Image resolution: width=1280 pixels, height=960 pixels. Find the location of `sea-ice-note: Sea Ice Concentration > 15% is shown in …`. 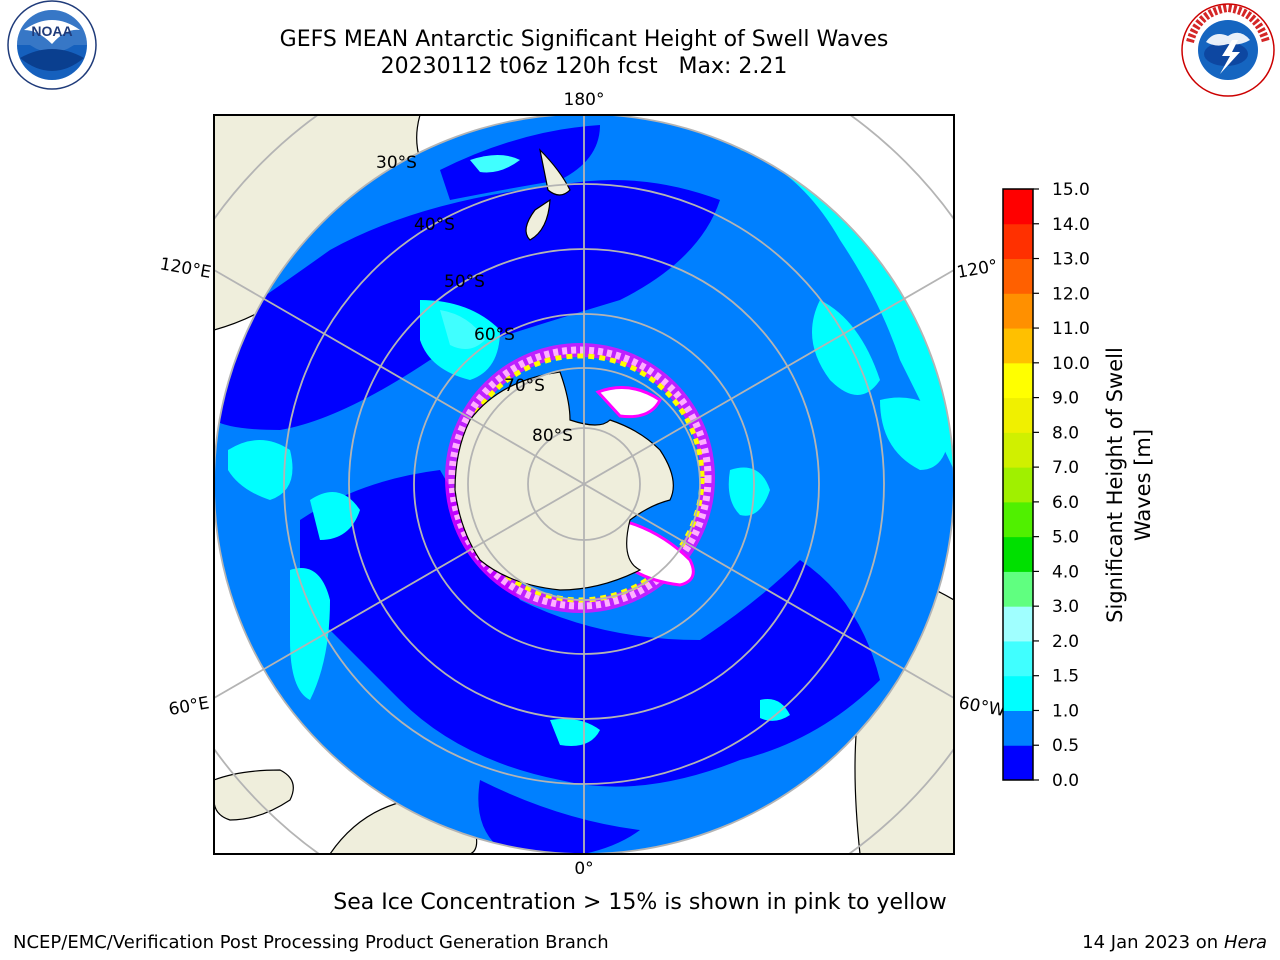

sea-ice-note: Sea Ice Concentration > 15% is shown in … is located at coordinates (640, 902).